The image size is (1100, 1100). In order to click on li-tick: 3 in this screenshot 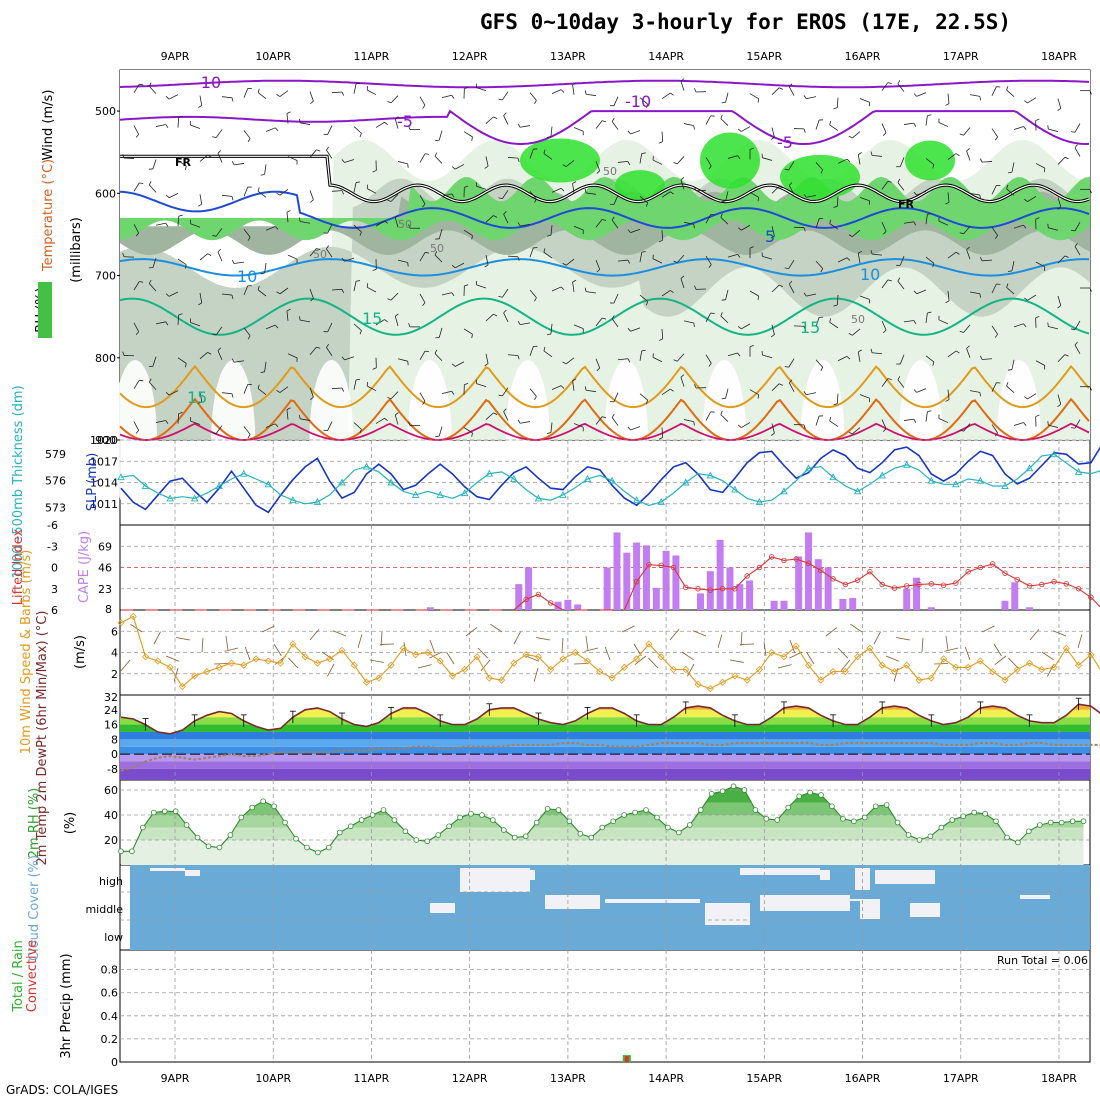, I will do `click(54, 589)`.